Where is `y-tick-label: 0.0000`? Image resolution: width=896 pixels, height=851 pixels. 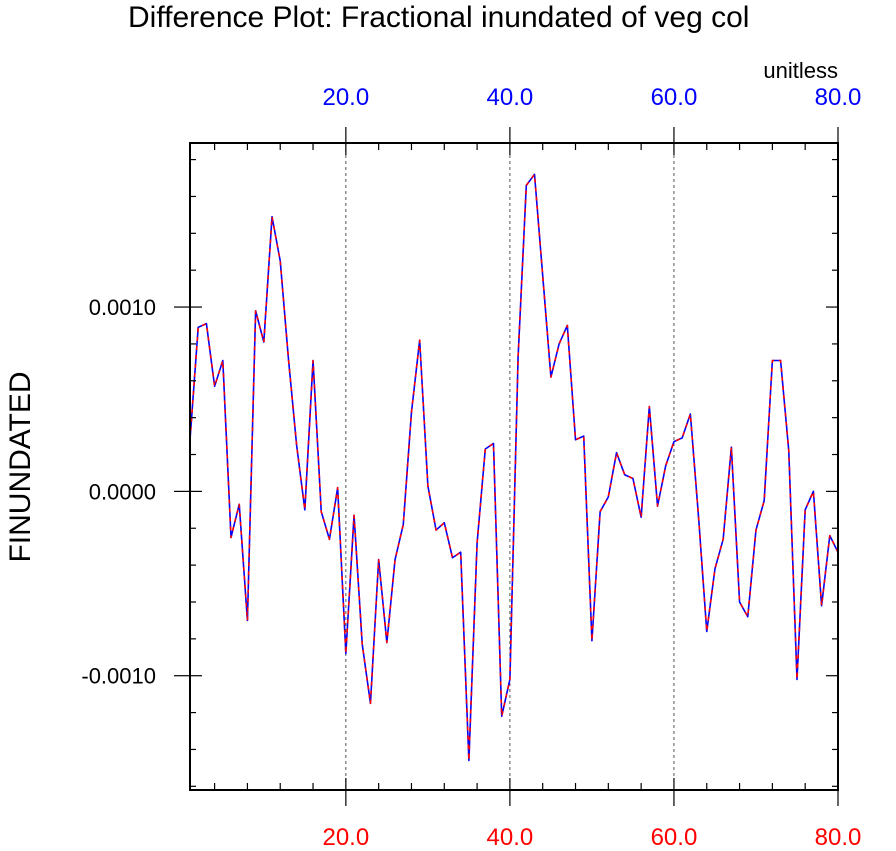 y-tick-label: 0.0000 is located at coordinates (122, 491).